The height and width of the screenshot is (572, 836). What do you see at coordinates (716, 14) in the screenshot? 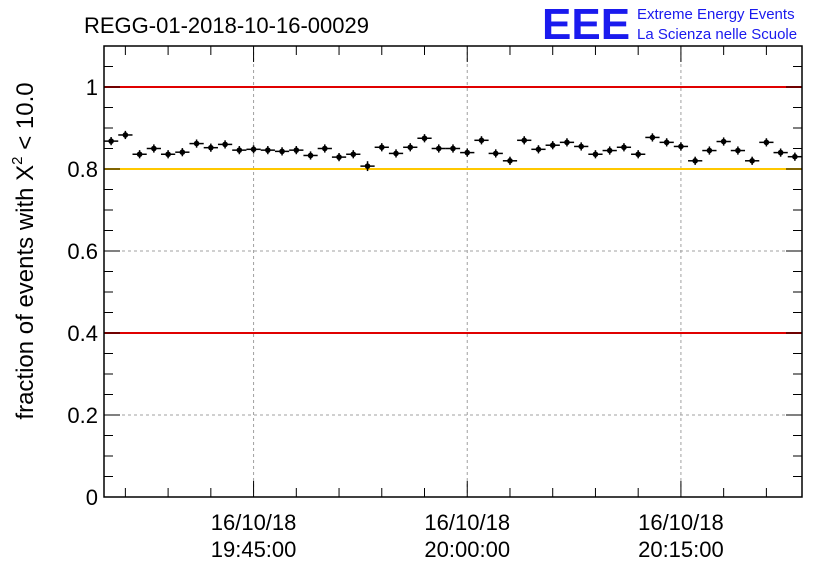
I see `logo-line-1: Extreme Energy Events` at bounding box center [716, 14].